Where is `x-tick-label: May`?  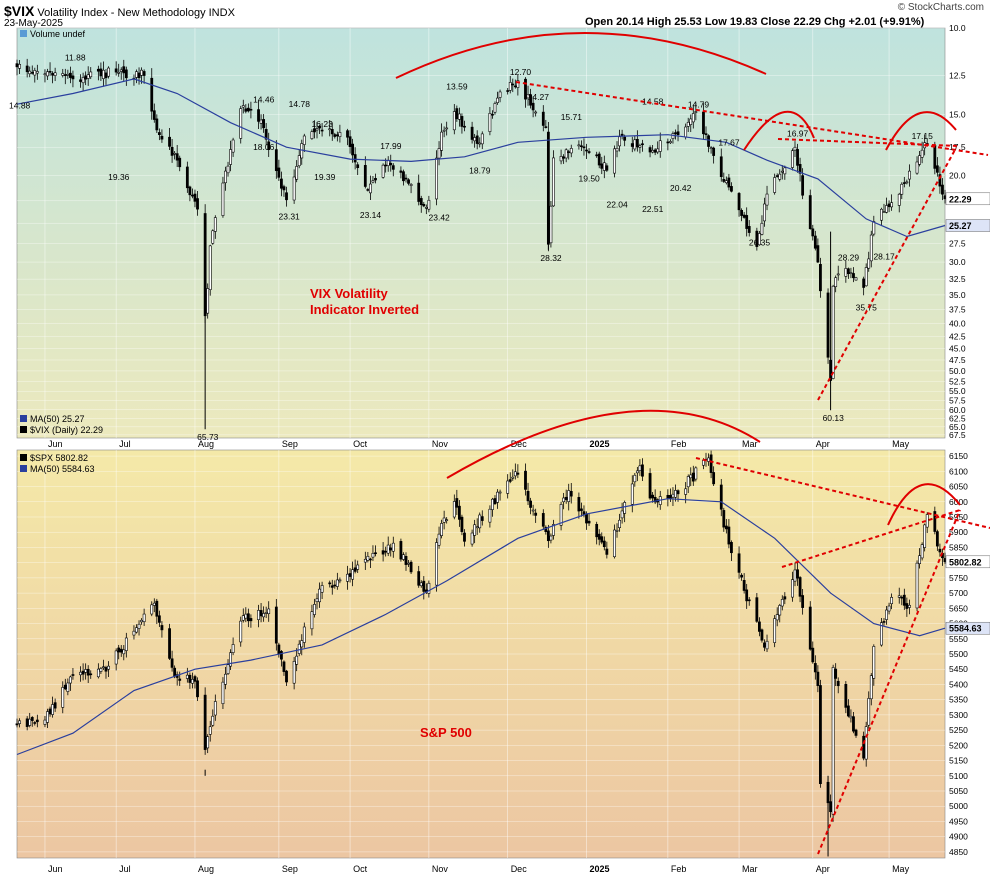
x-tick-label: May is located at coordinates (901, 444).